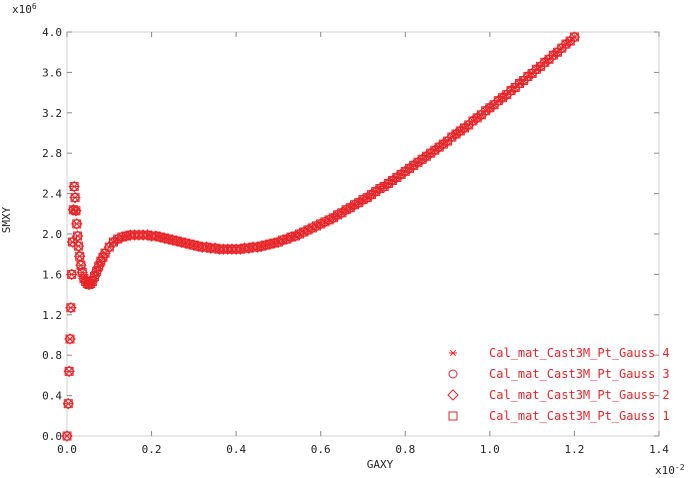 The height and width of the screenshot is (478, 698). Describe the element at coordinates (405, 449) in the screenshot. I see `x-tick-label: 0.8` at that location.